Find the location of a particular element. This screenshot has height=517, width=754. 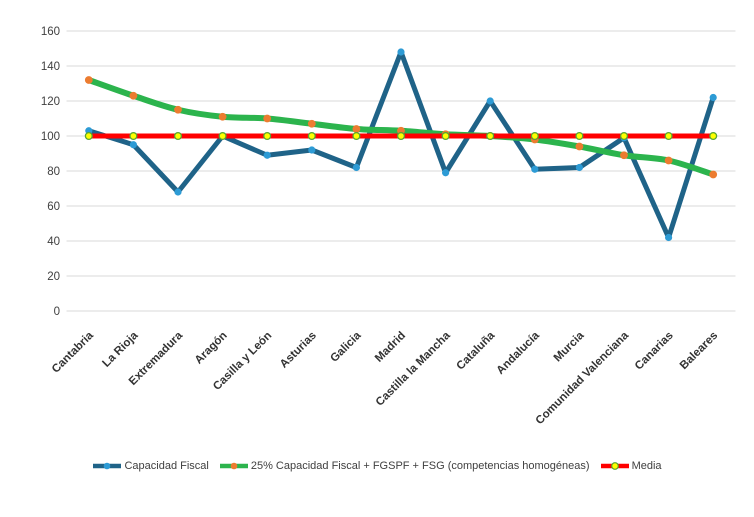

x-category-label-madrid: Madrid is located at coordinates (390, 347).